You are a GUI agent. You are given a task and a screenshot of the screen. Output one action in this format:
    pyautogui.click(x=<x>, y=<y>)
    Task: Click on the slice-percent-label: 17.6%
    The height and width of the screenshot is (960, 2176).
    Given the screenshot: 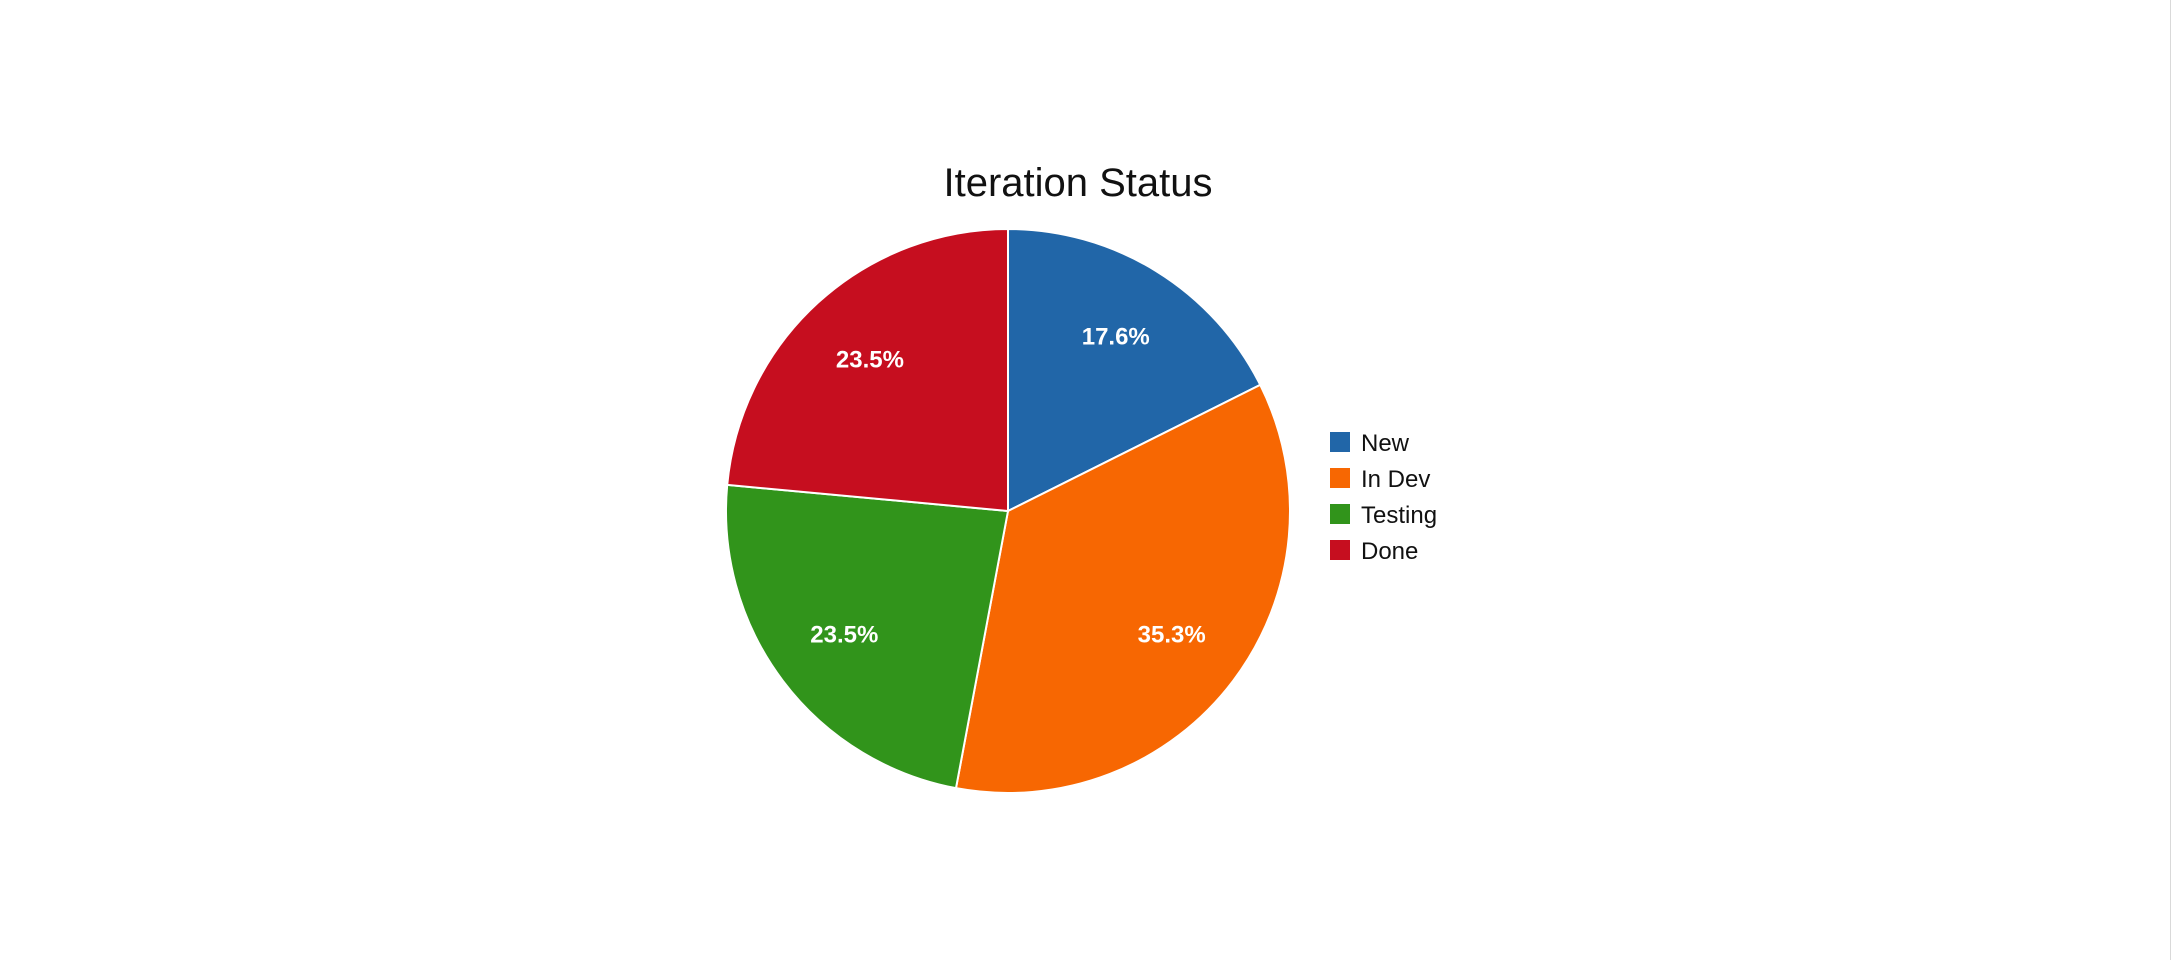 What is the action you would take?
    pyautogui.click(x=1116, y=337)
    